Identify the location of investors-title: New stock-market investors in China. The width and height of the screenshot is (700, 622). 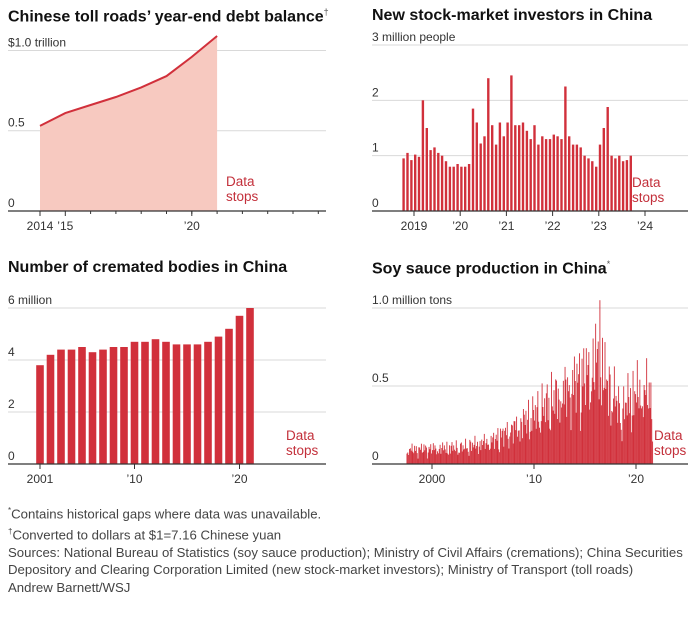
(512, 15).